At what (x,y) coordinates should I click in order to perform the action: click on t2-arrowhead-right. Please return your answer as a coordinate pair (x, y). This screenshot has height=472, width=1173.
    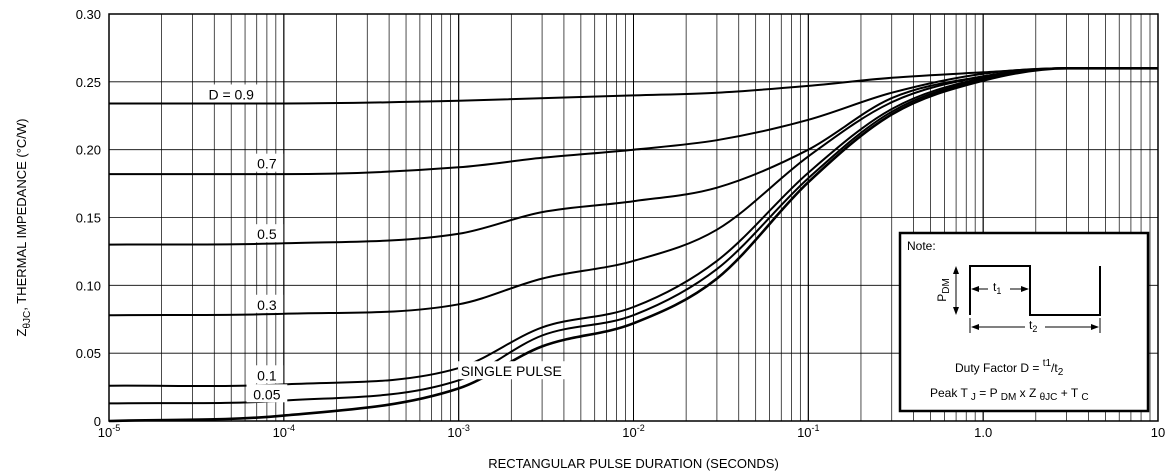
    Looking at the image, I should click on (1095, 327).